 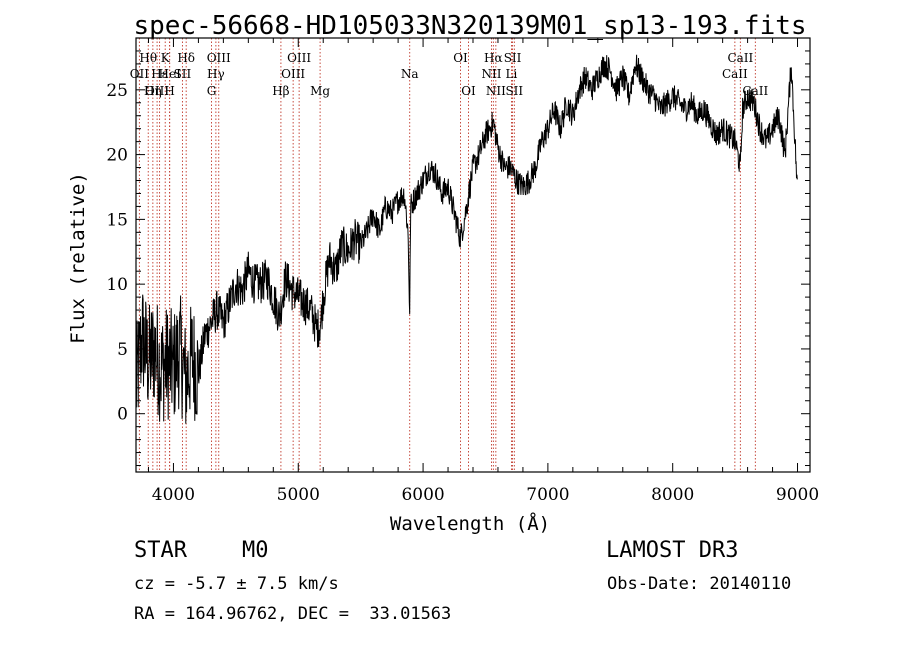 What do you see at coordinates (493, 58) in the screenshot?
I see `spectral-line-label: Hα` at bounding box center [493, 58].